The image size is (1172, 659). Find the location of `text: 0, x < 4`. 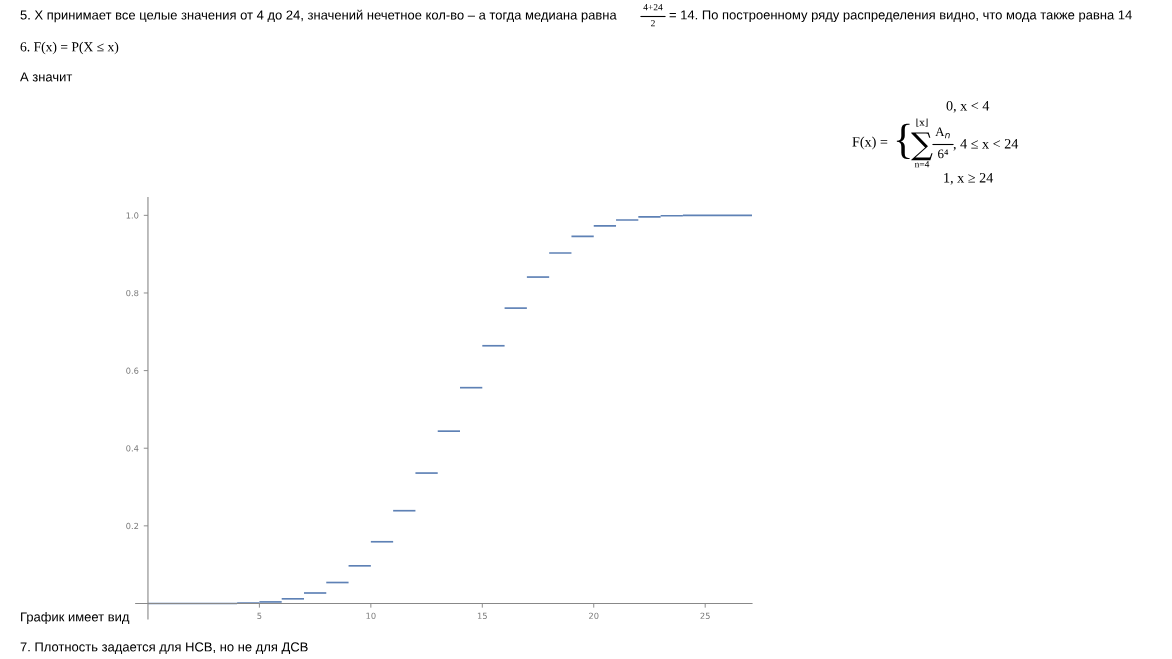

text: 0, x < 4 is located at coordinates (968, 106).